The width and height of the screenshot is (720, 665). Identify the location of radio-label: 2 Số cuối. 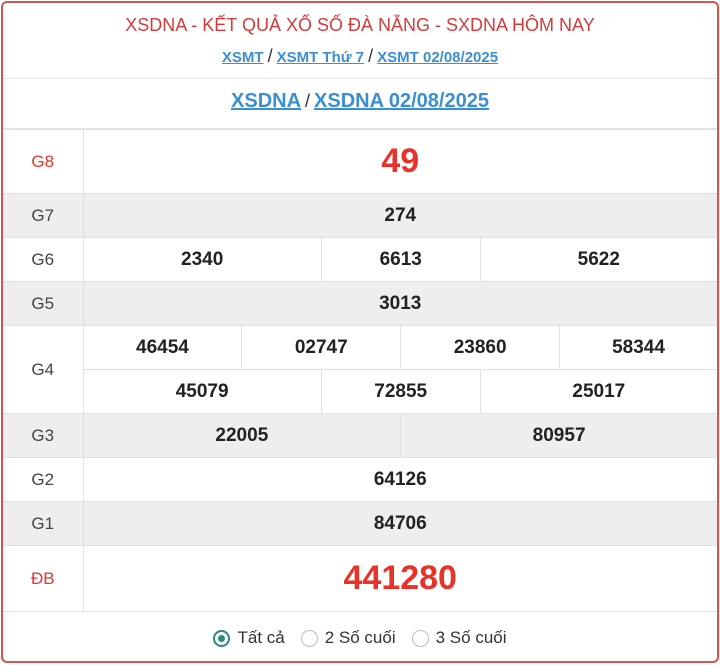
(360, 637).